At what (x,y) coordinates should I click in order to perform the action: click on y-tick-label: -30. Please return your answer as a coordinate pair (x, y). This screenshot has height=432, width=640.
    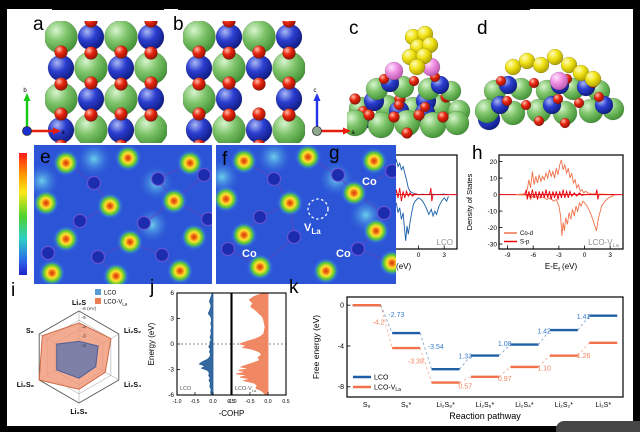
    Looking at the image, I should click on (493, 244).